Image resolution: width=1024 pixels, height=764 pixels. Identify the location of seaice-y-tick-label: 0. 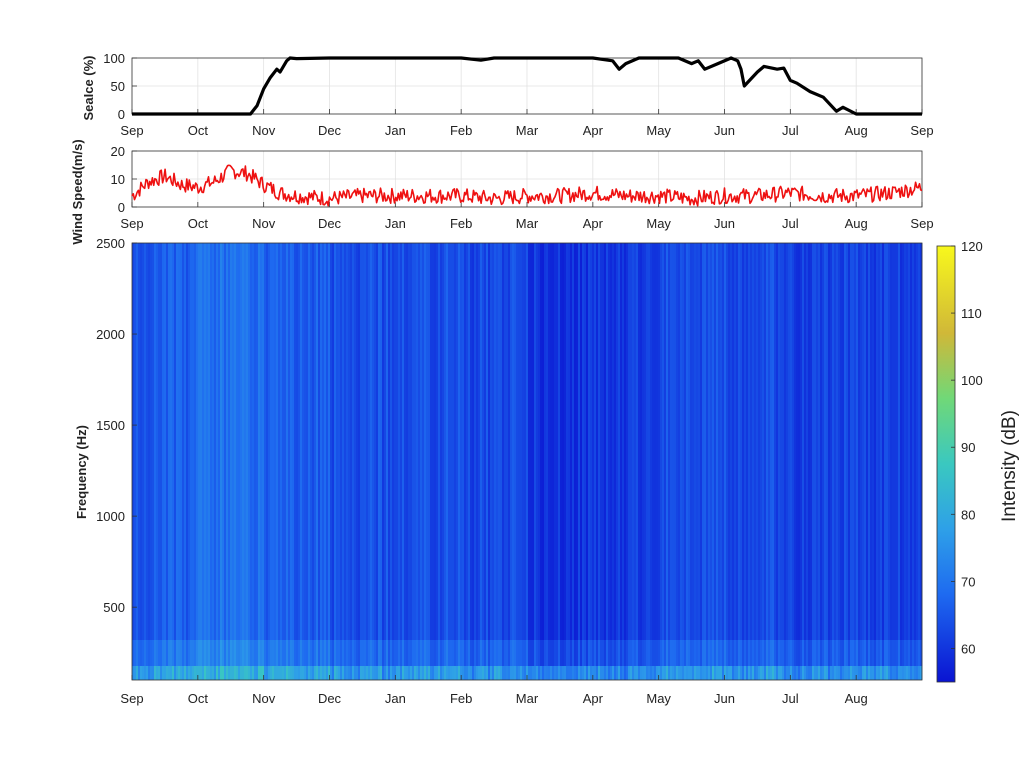
(121, 114).